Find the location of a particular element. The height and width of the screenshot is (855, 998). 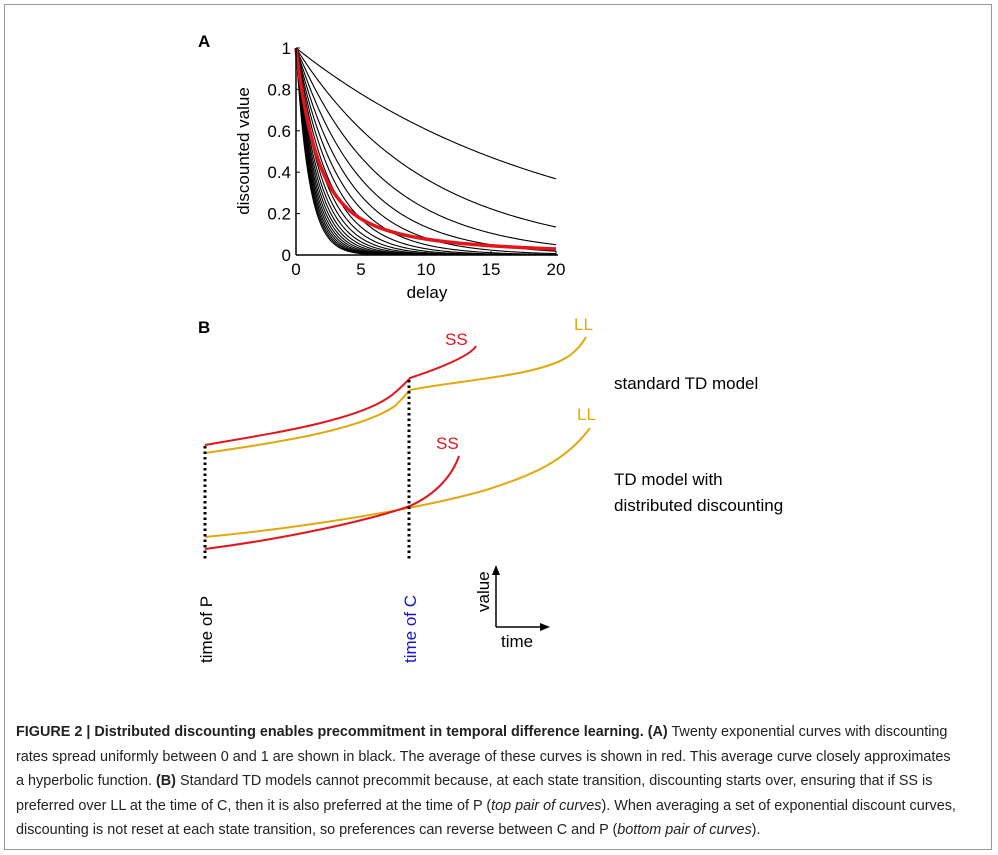

caption-b-label: (B) is located at coordinates (166, 781).